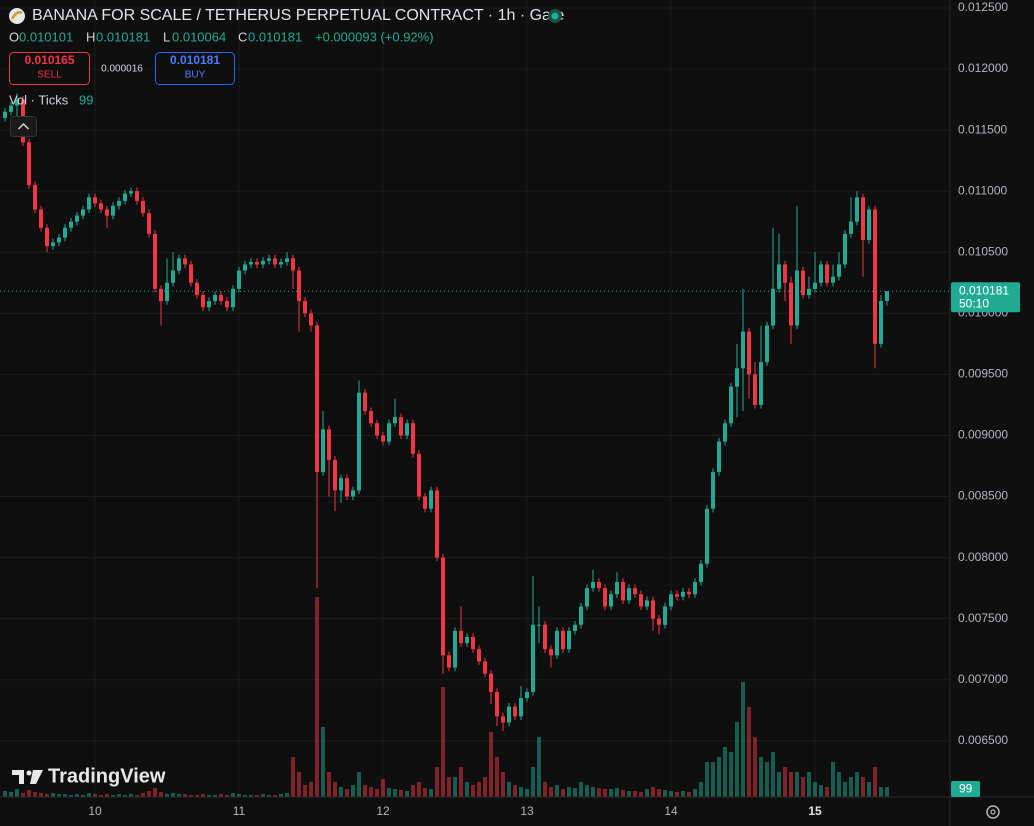 The width and height of the screenshot is (1034, 826). Describe the element at coordinates (993, 812) in the screenshot. I see `settings-icon` at that location.